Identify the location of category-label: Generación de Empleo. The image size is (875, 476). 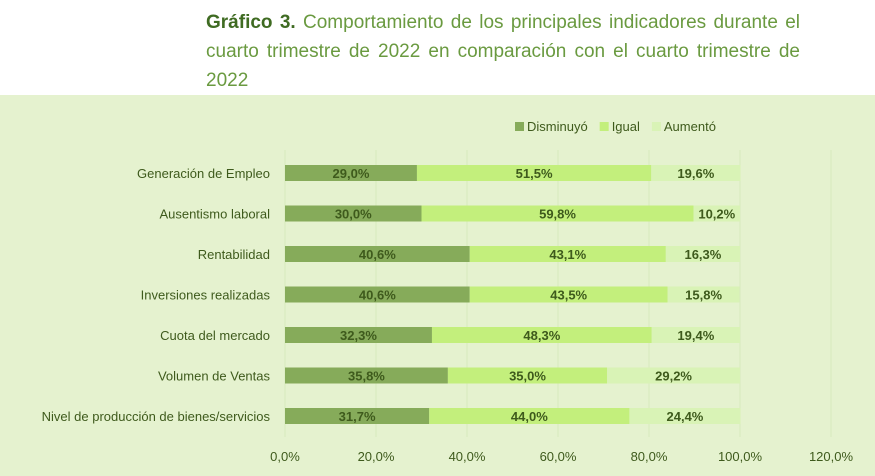
(203, 173).